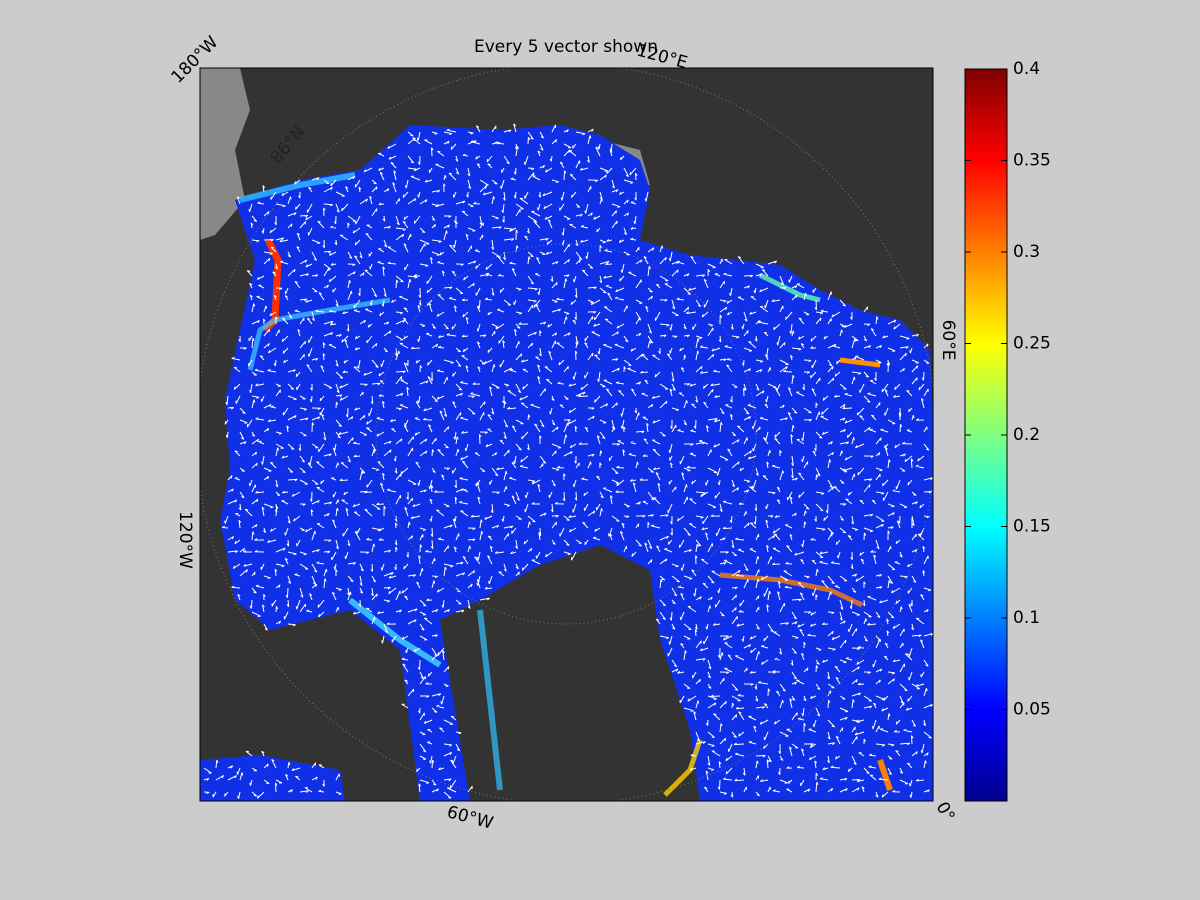 Image resolution: width=1200 pixels, height=900 pixels. What do you see at coordinates (470, 818) in the screenshot?
I see `meridian-label: 60°W` at bounding box center [470, 818].